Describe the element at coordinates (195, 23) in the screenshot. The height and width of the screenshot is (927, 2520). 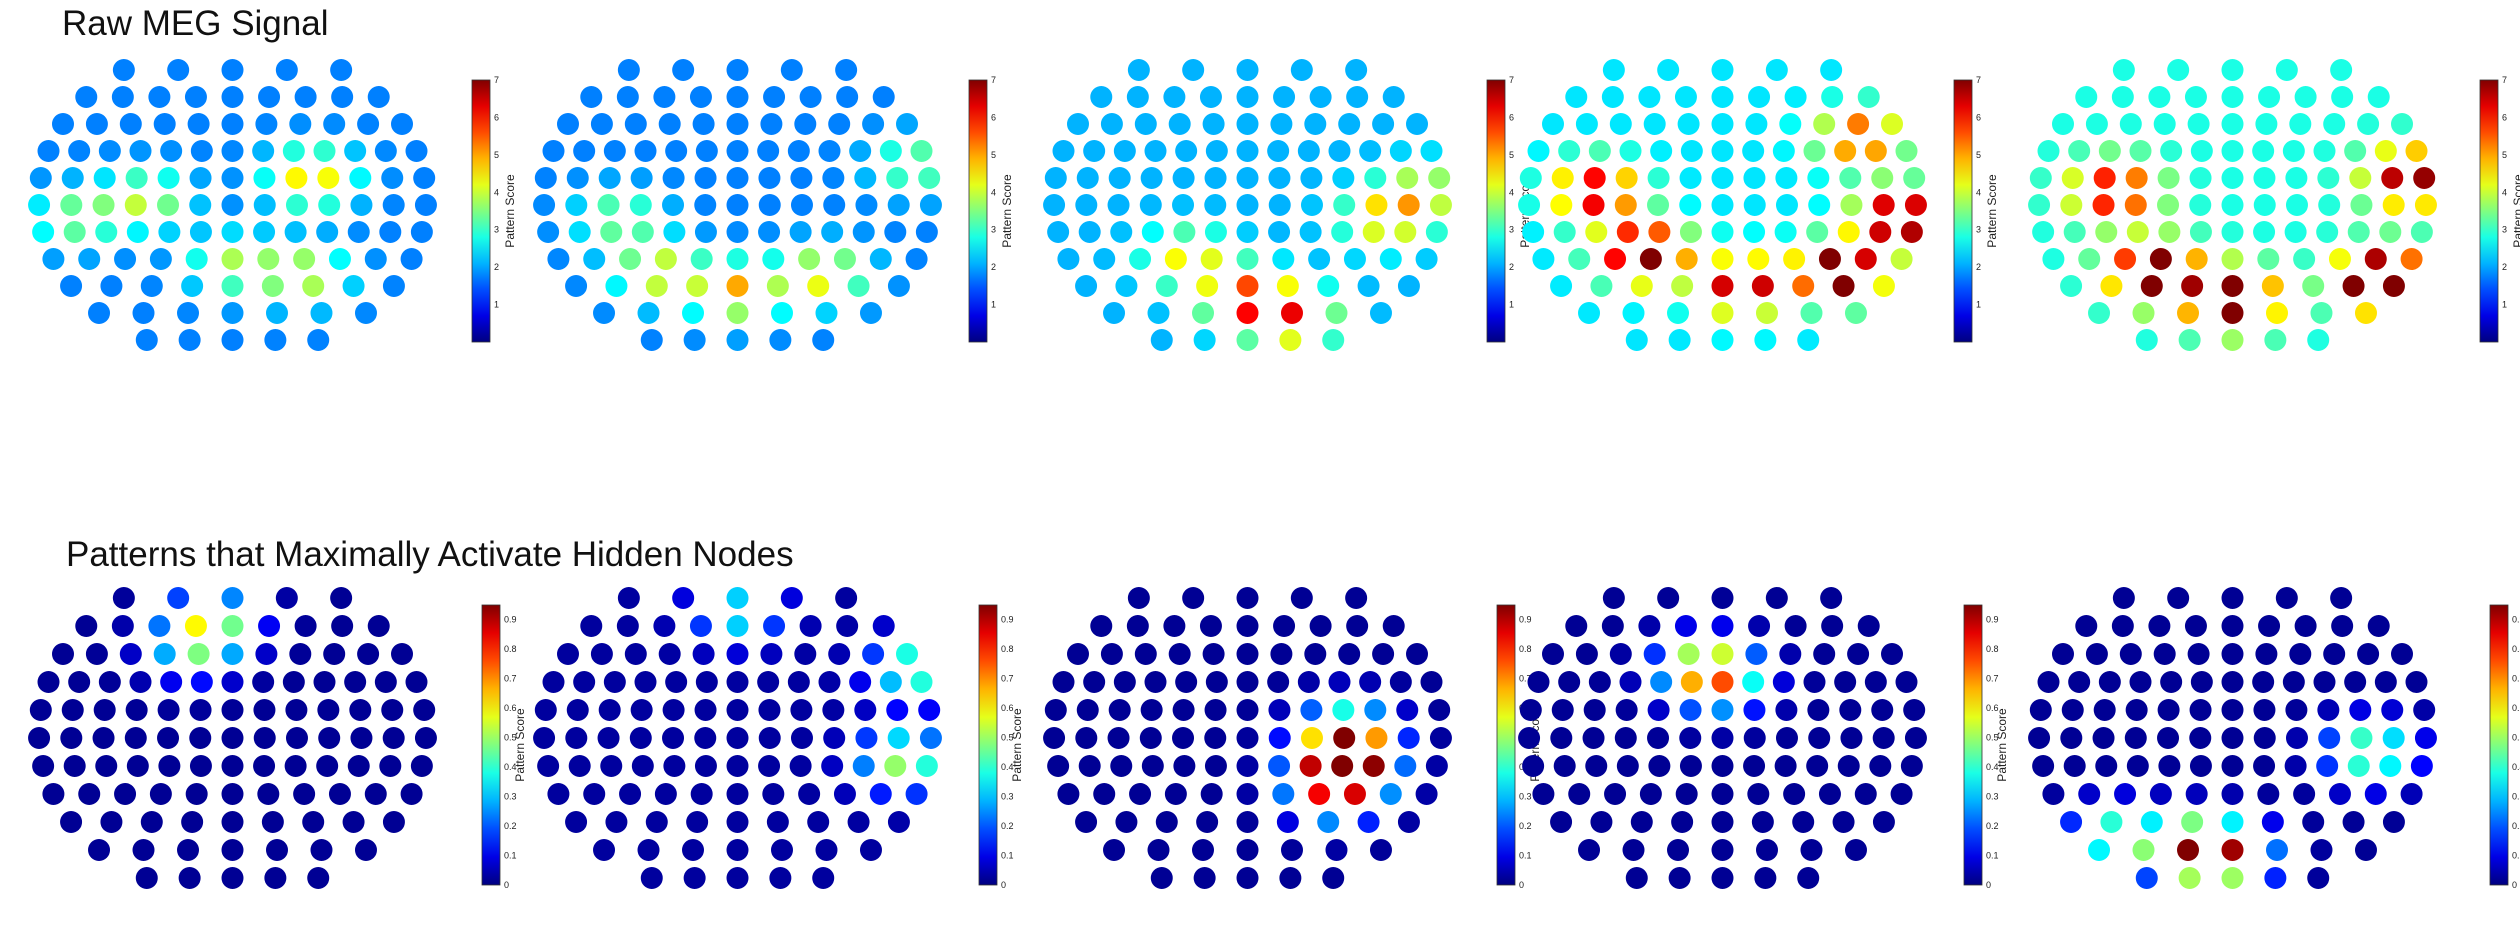
I see `raw-meg-title: Raw MEG Signal` at that location.